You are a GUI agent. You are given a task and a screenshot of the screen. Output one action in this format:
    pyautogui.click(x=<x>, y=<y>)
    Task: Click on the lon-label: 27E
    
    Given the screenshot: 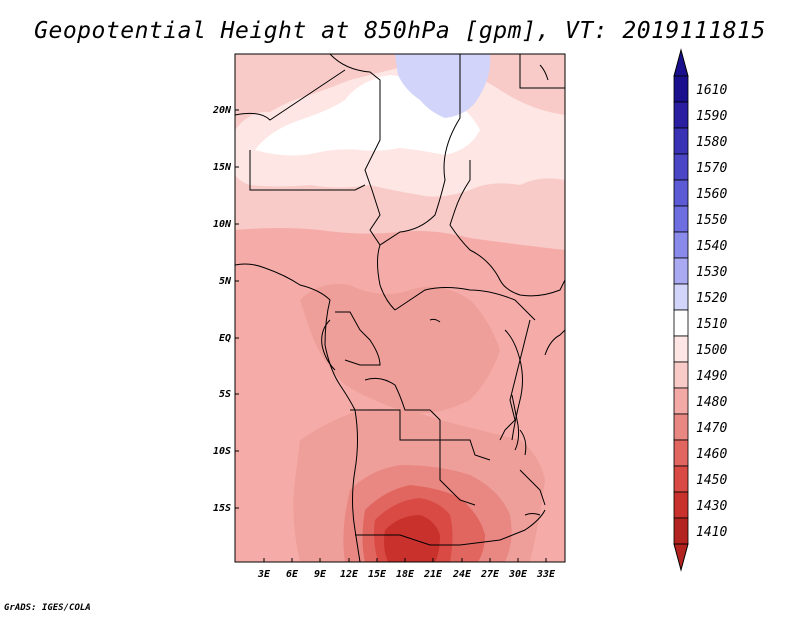 What is the action you would take?
    pyautogui.click(x=490, y=574)
    